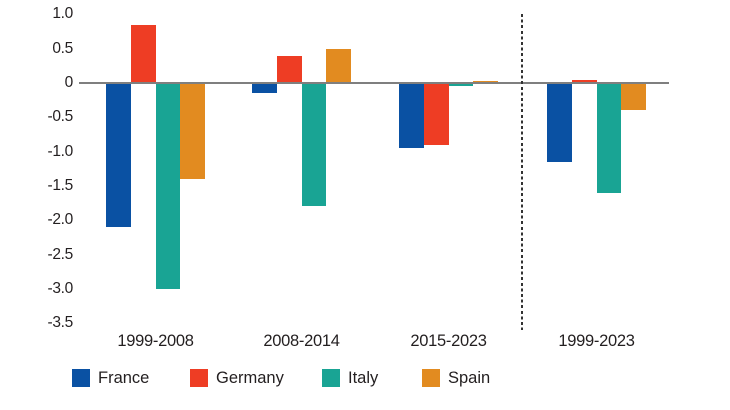 The height and width of the screenshot is (410, 730). I want to click on legend-swatch-spain, so click(431, 378).